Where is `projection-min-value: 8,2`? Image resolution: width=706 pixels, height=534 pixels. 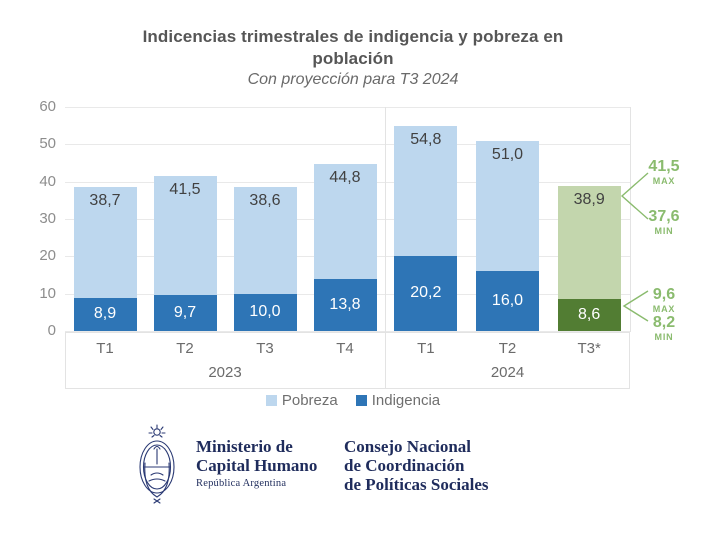 projection-min-value: 8,2 is located at coordinates (664, 322).